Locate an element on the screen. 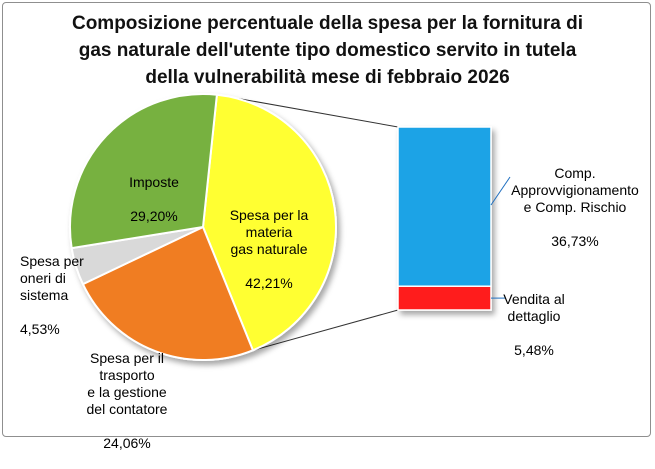 The height and width of the screenshot is (469, 655). slice-label-oneri: Spesa per oneri di sistema 4,53% is located at coordinates (65, 295).